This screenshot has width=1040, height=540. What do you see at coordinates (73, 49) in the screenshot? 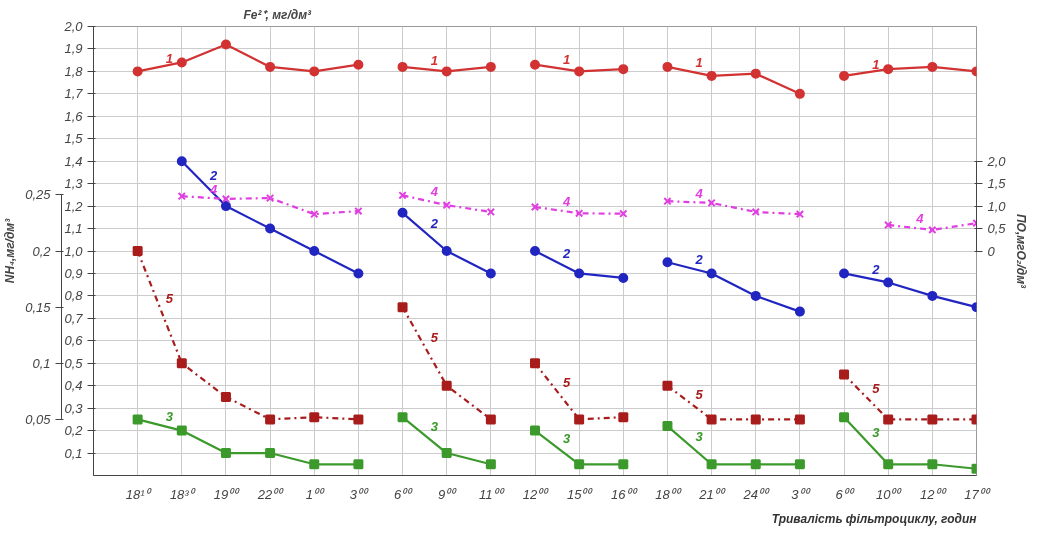
I see `y-tick-label: 1,9` at bounding box center [73, 49].